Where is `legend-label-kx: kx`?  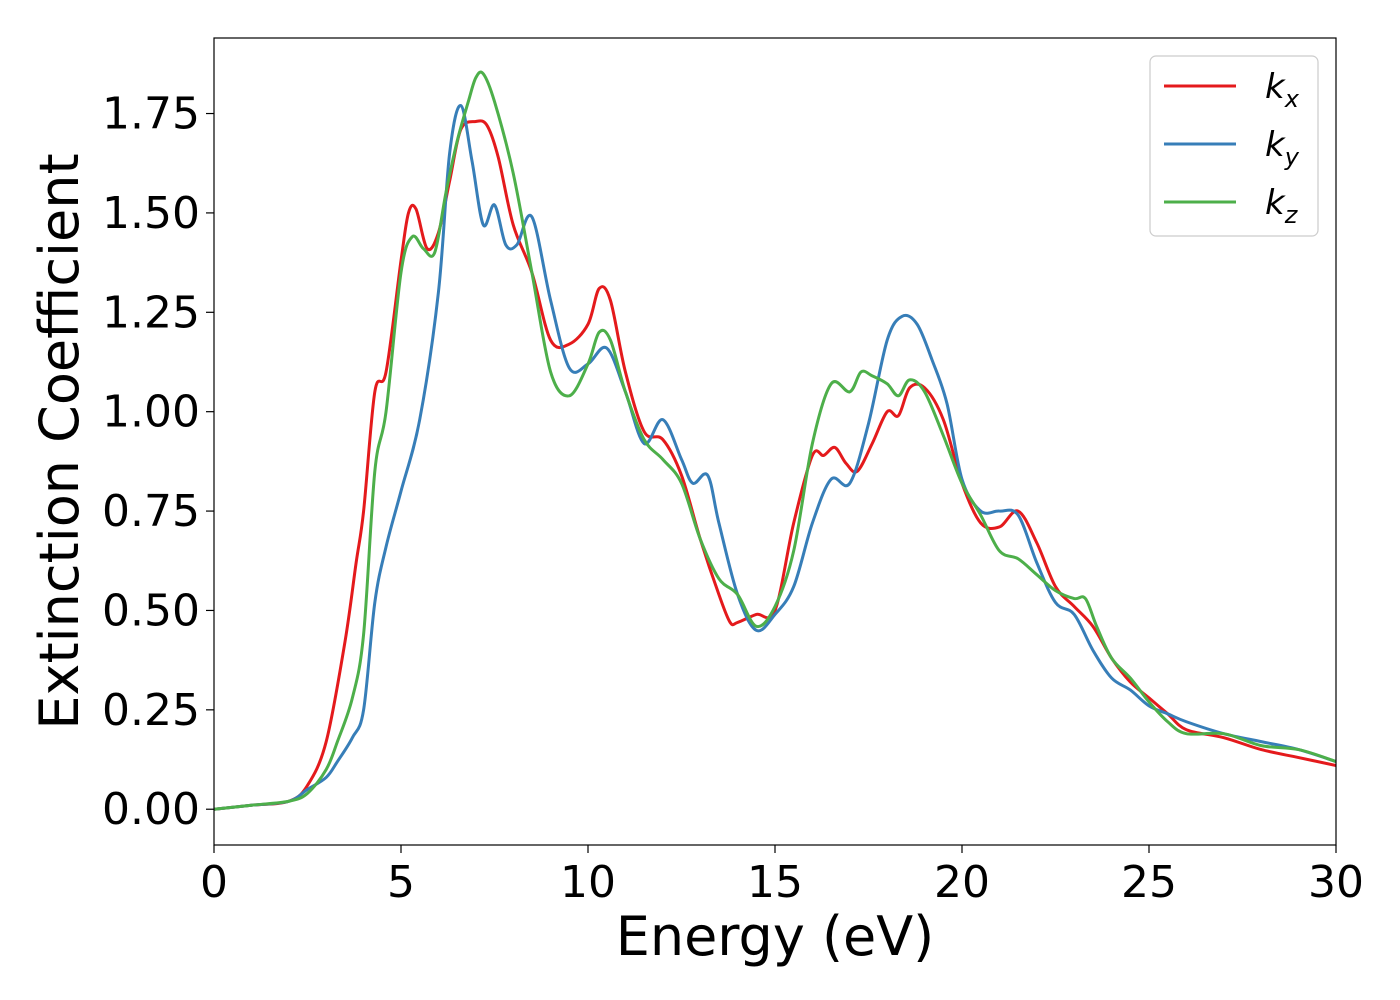 legend-label-kx: kx is located at coordinates (1282, 90).